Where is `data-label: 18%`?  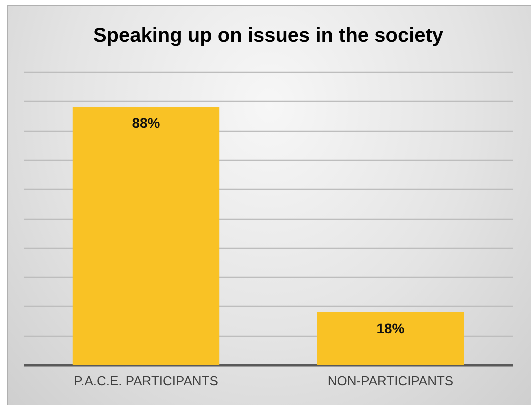
data-label: 18% is located at coordinates (391, 328).